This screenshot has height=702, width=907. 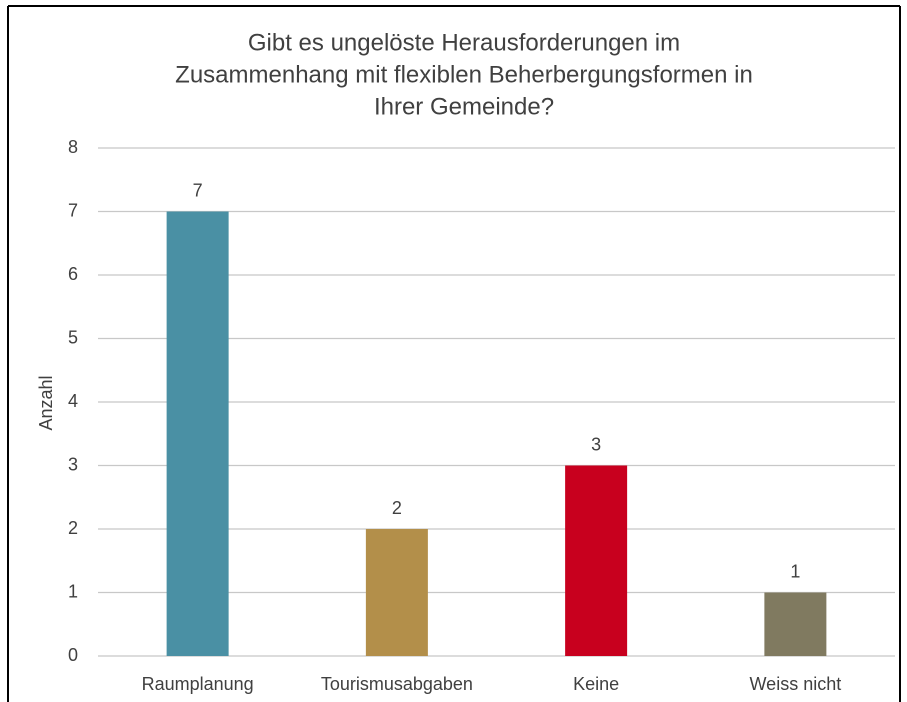 What do you see at coordinates (73, 464) in the screenshot?
I see `y-tick-label: 3` at bounding box center [73, 464].